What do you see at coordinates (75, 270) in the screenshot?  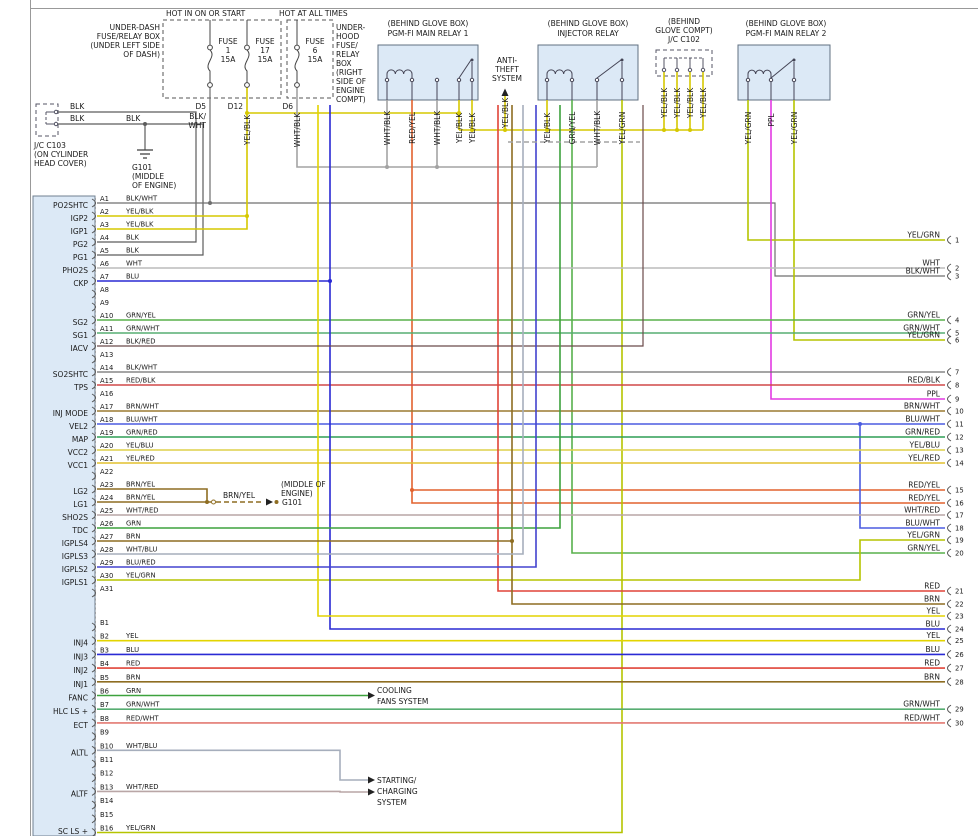 I see `pin-signal-label: PHO2S` at bounding box center [75, 270].